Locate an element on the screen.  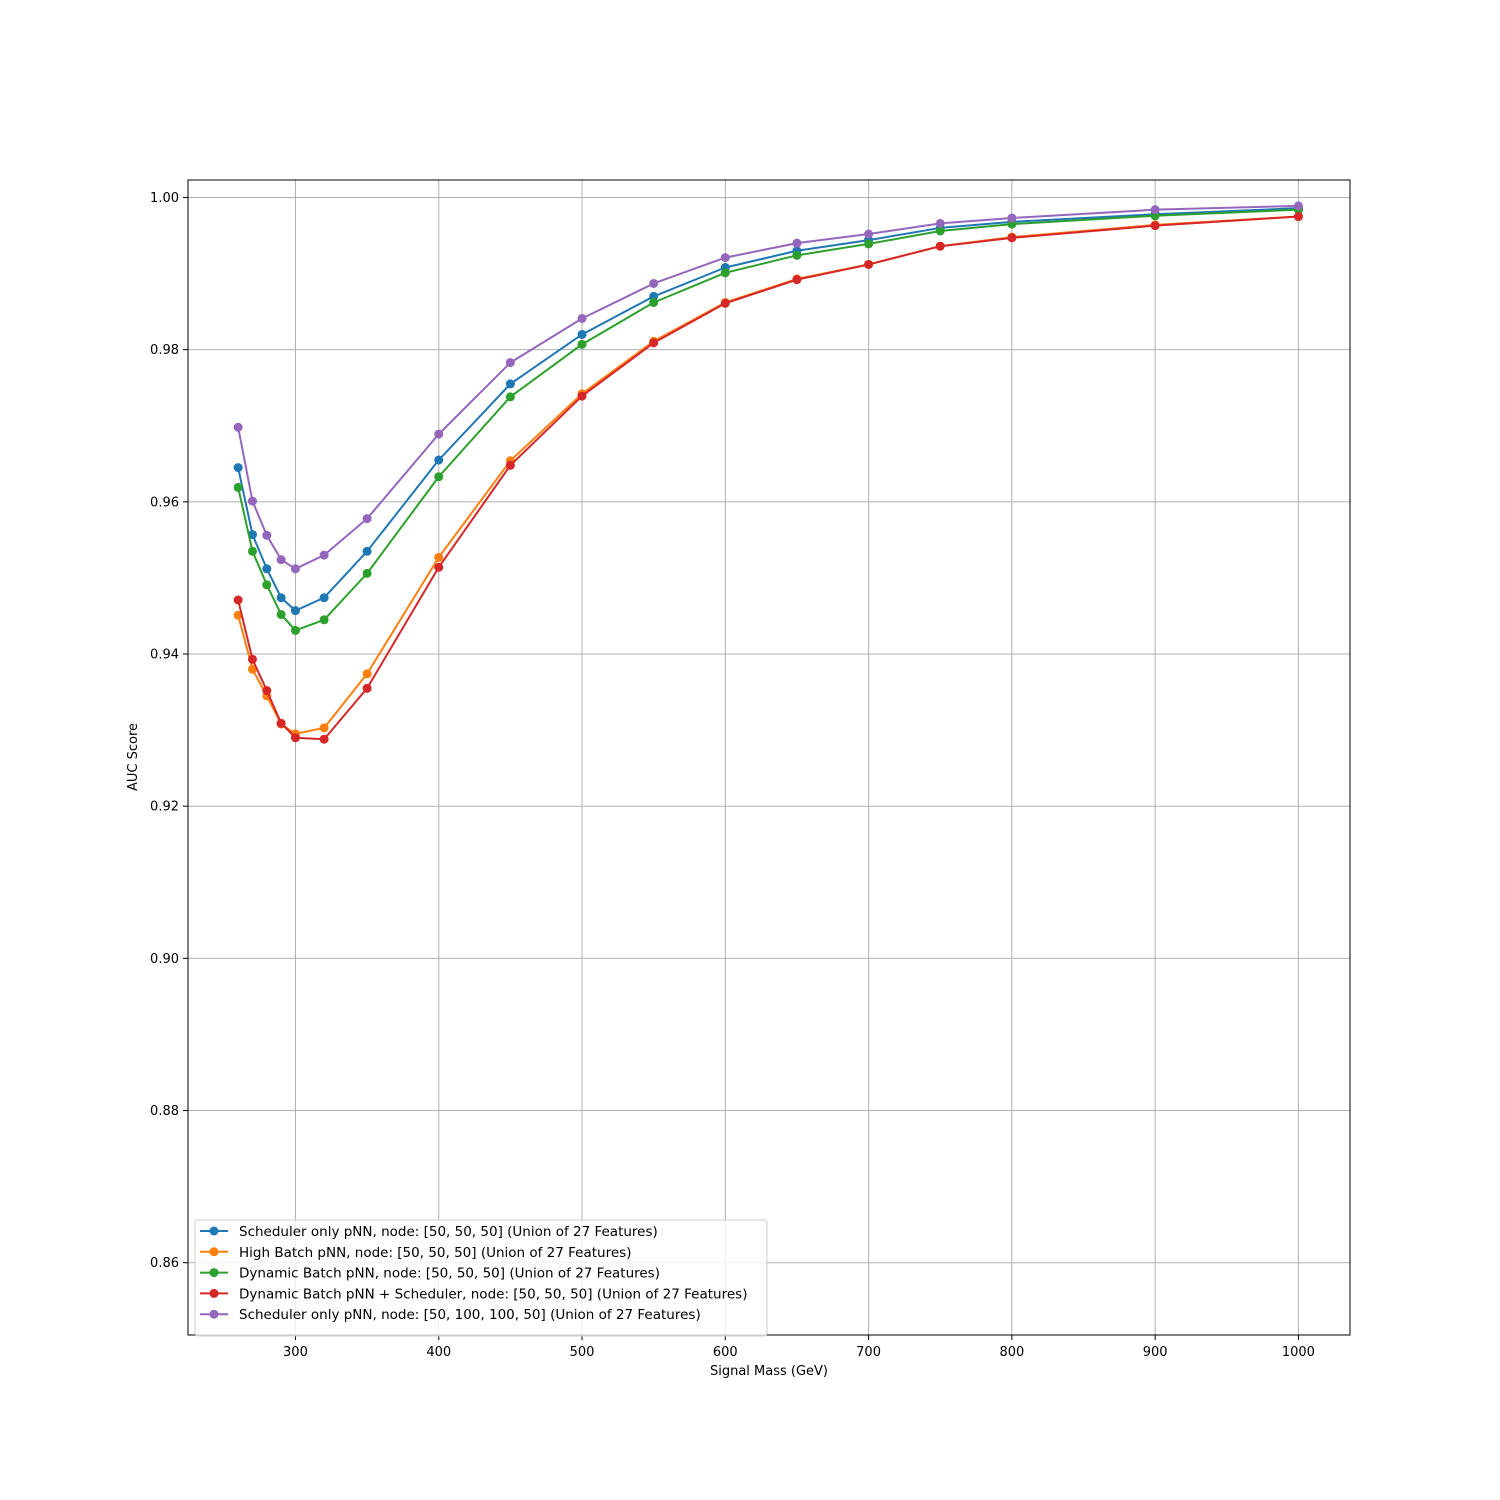
x-tick-label: 300 is located at coordinates (295, 1352).